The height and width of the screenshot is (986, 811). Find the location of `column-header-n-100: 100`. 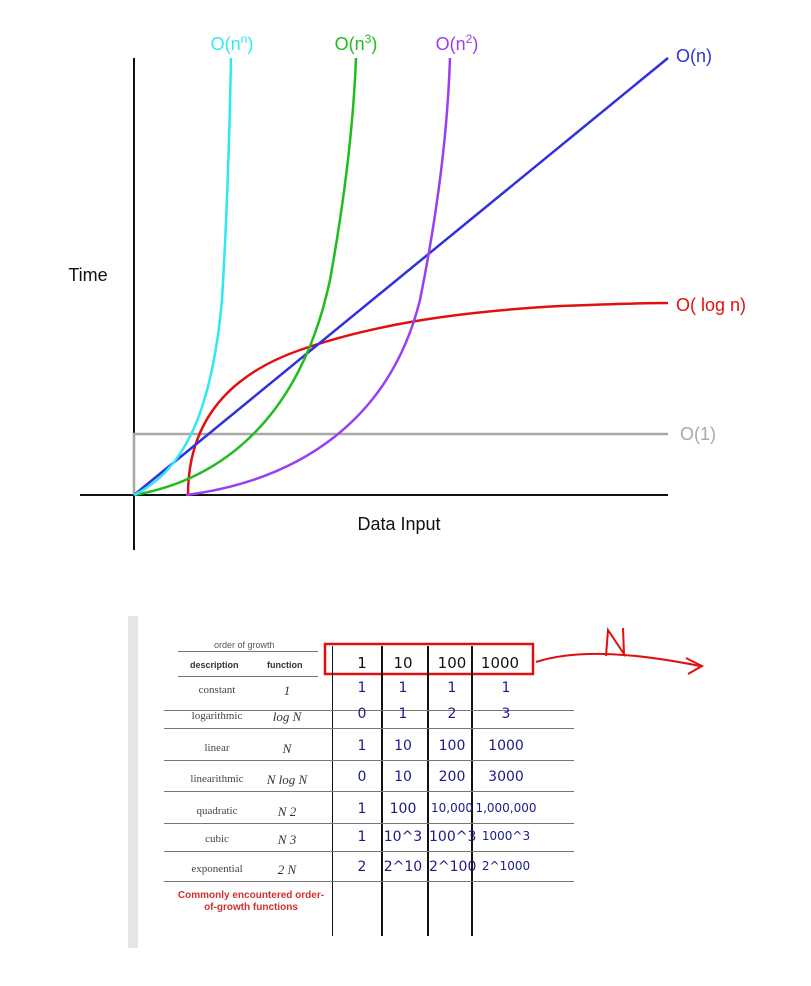

column-header-n-100: 100 is located at coordinates (452, 663).